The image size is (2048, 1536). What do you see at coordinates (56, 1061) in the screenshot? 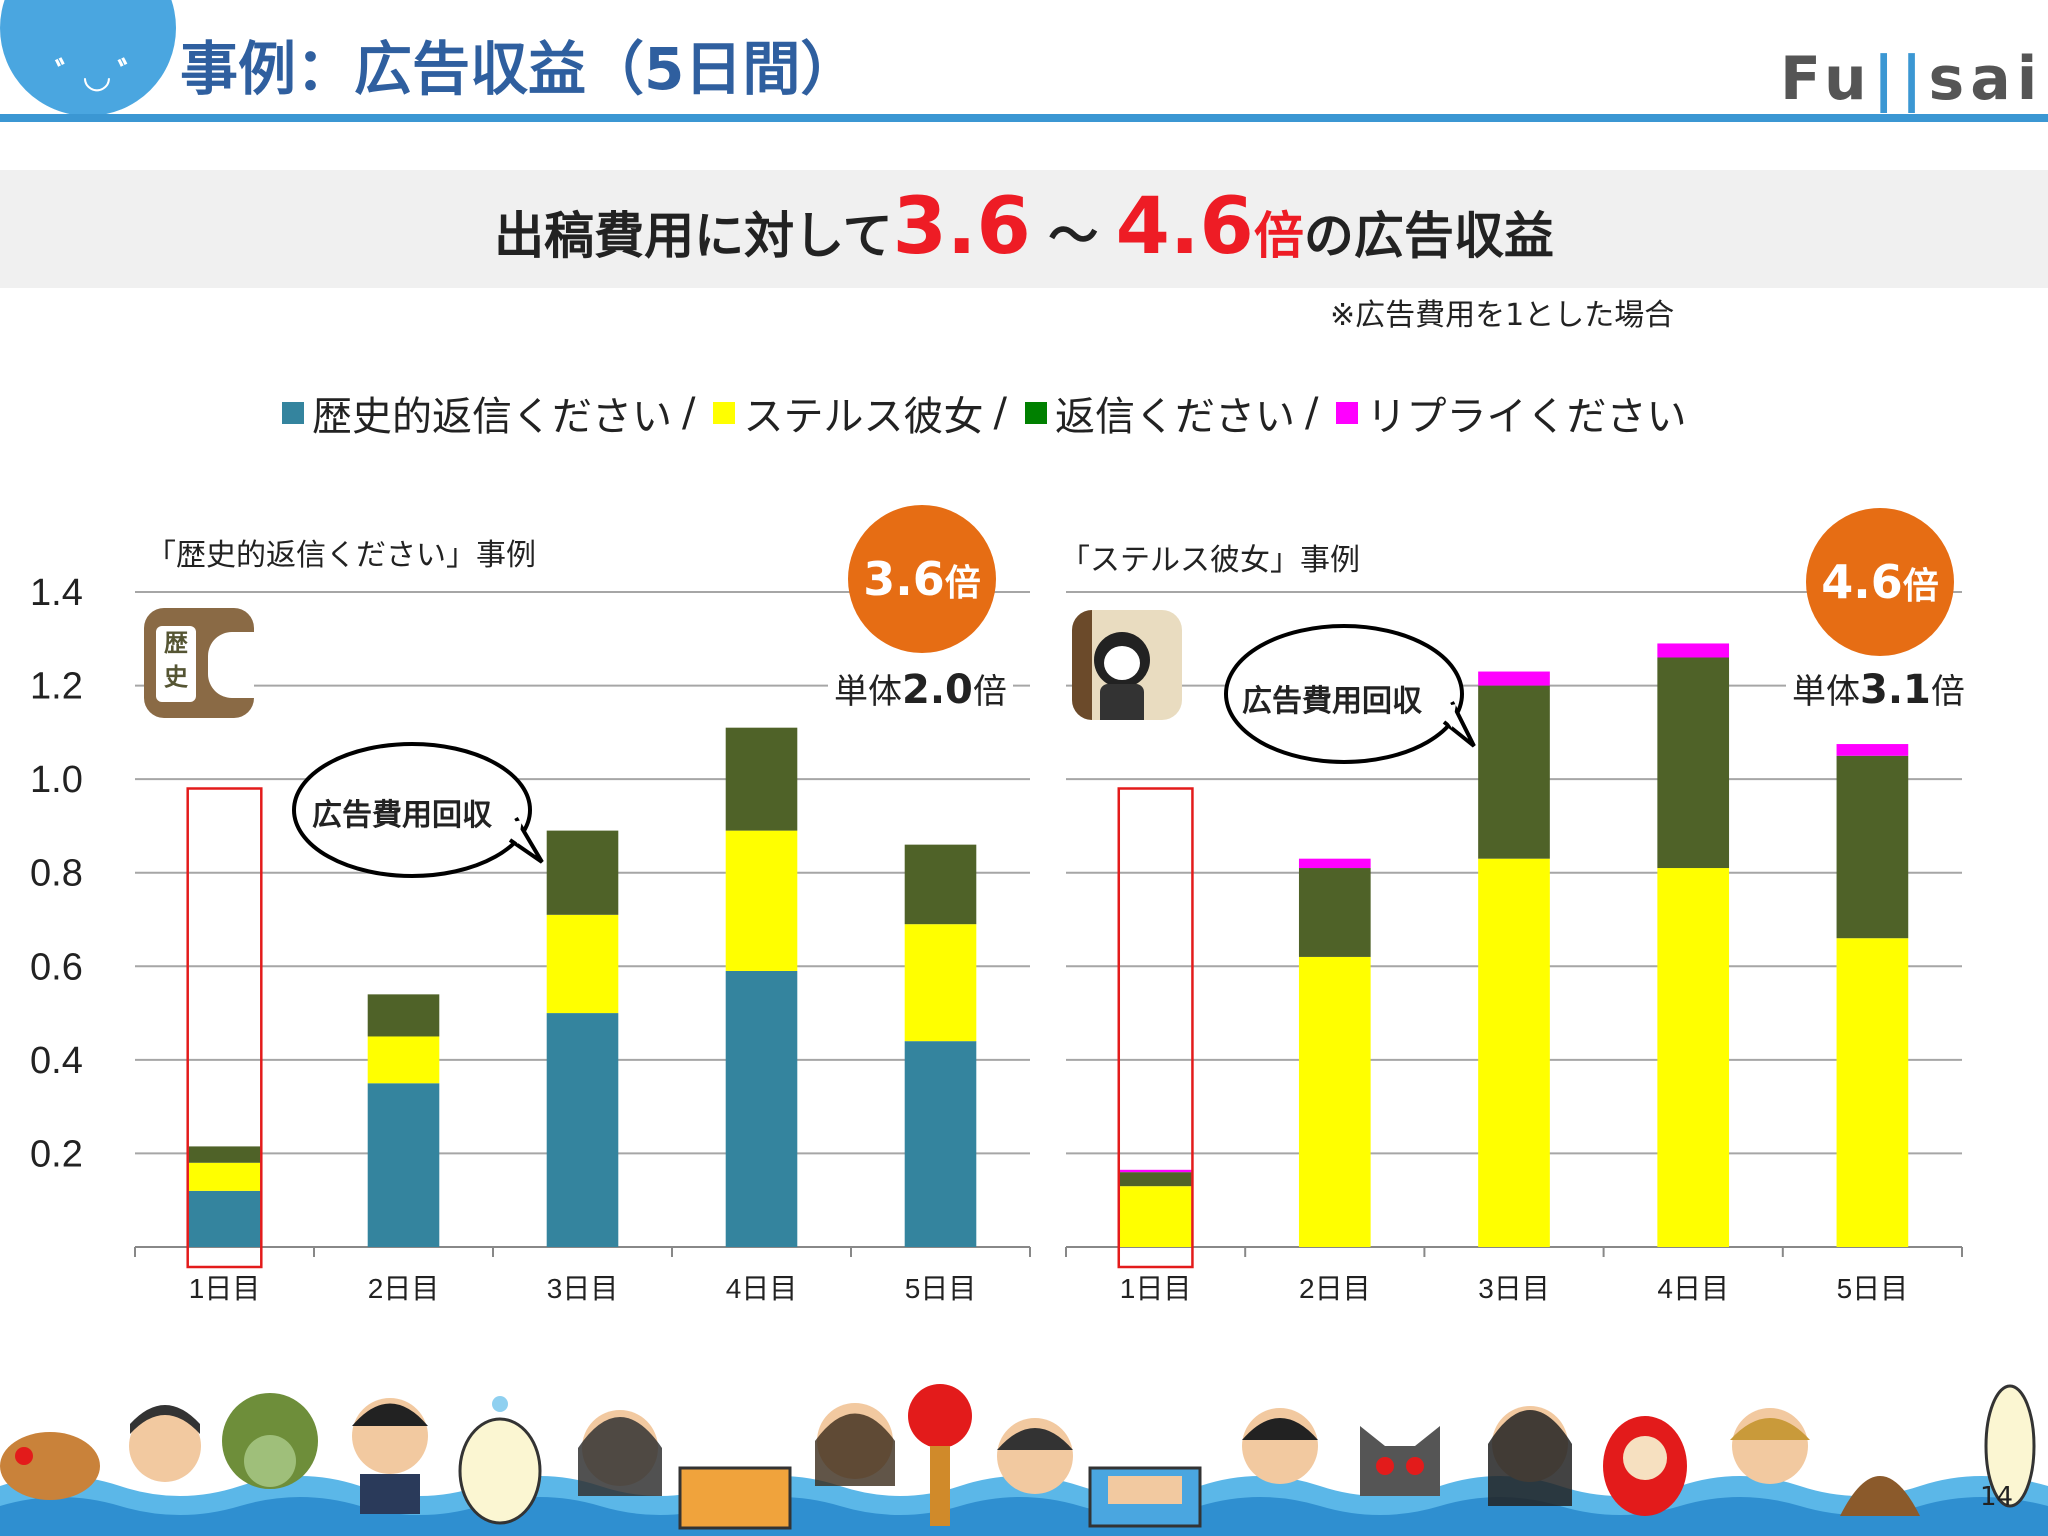
I see `y-tick-label: 0.4` at bounding box center [56, 1061].